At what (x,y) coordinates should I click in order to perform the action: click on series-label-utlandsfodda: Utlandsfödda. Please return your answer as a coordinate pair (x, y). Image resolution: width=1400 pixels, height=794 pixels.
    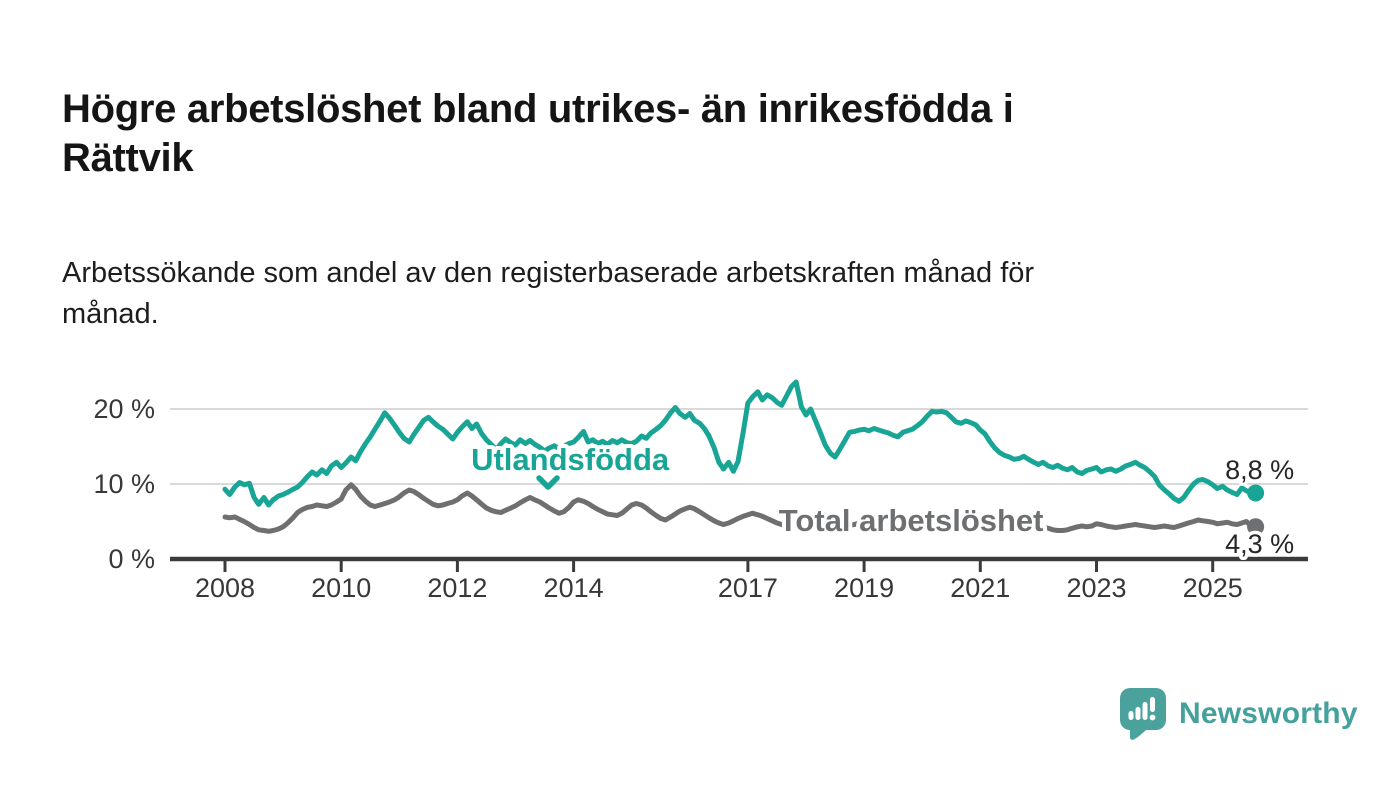
    Looking at the image, I should click on (570, 459).